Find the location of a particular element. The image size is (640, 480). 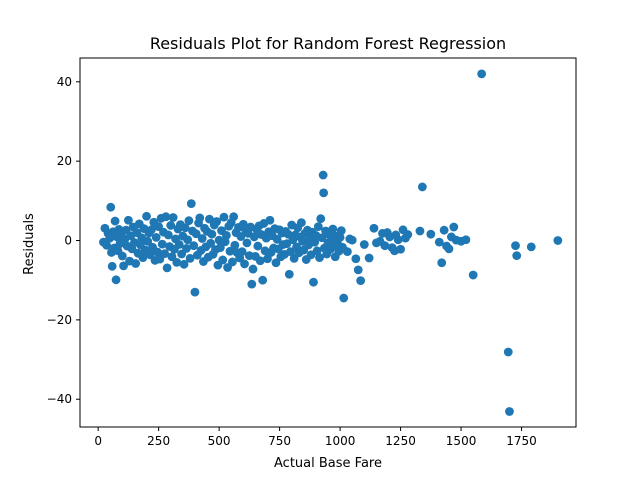

x-tick-label: 1500 is located at coordinates (461, 441).